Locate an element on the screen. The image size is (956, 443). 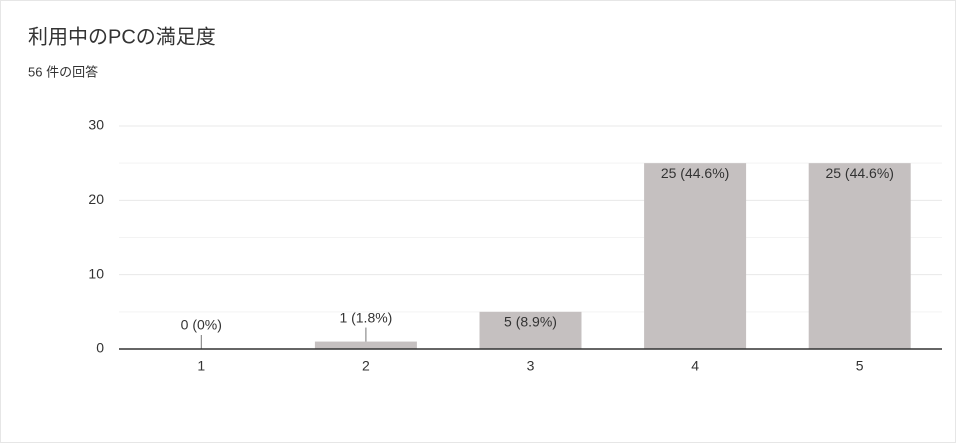
chart-subtitle: 56 件の回答 is located at coordinates (63, 71).